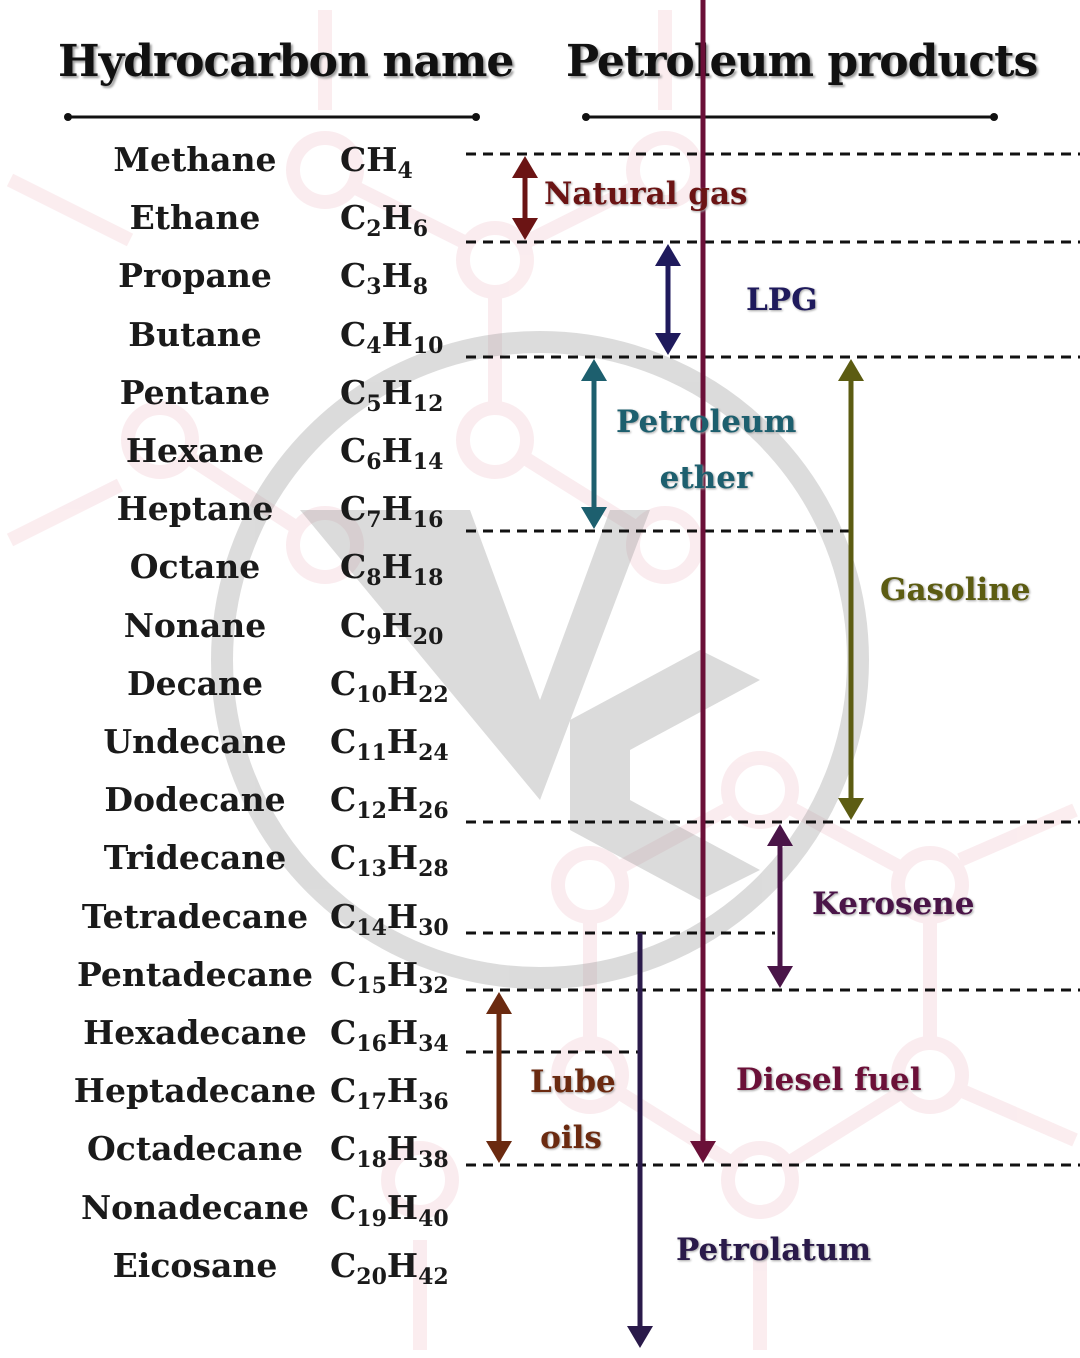 This screenshot has width=1080, height=1358. Describe the element at coordinates (640, 1140) in the screenshot. I see `arrow-petrolatum` at that location.